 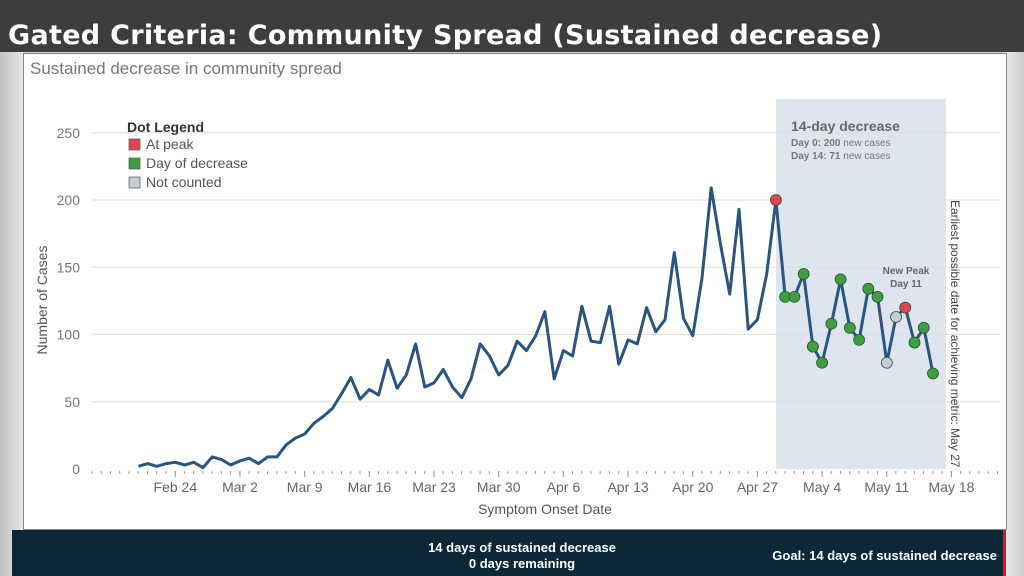 I want to click on x-tick-label: Mar 2, so click(x=240, y=487).